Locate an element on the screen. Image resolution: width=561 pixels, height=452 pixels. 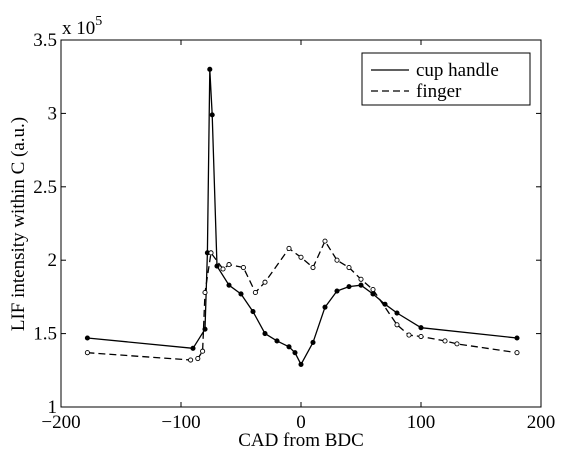
y-tick-label: 2 is located at coordinates (53, 260).